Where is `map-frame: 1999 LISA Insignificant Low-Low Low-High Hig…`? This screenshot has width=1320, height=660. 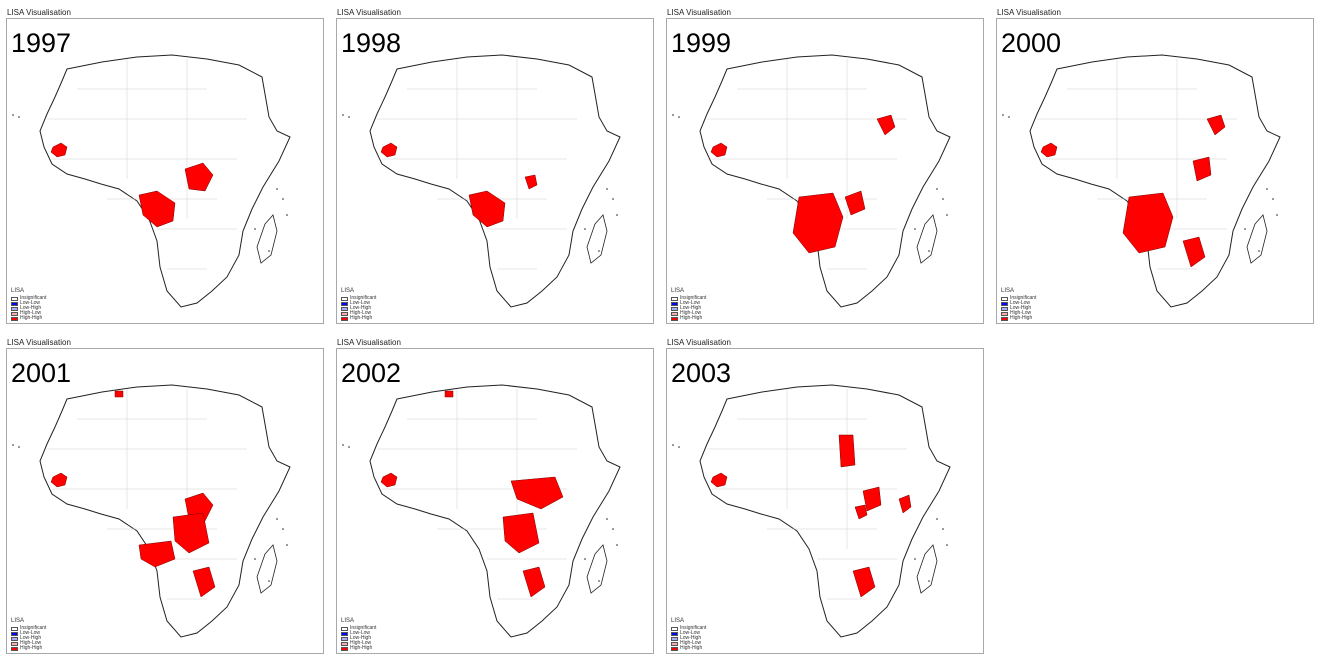 map-frame: 1999 LISA Insignificant Low-Low Low-High Hig… is located at coordinates (825, 171).